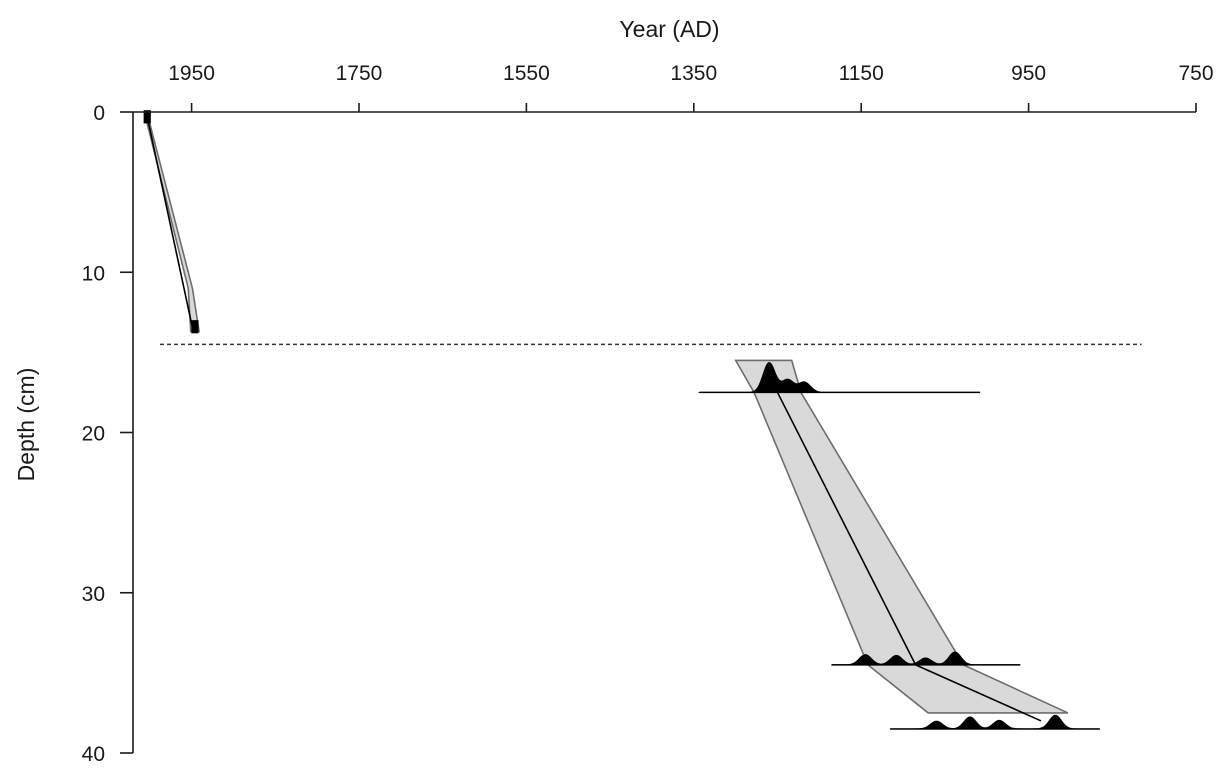 This screenshot has width=1231, height=769. I want to click on y-tick-label-0: 0, so click(99, 113).